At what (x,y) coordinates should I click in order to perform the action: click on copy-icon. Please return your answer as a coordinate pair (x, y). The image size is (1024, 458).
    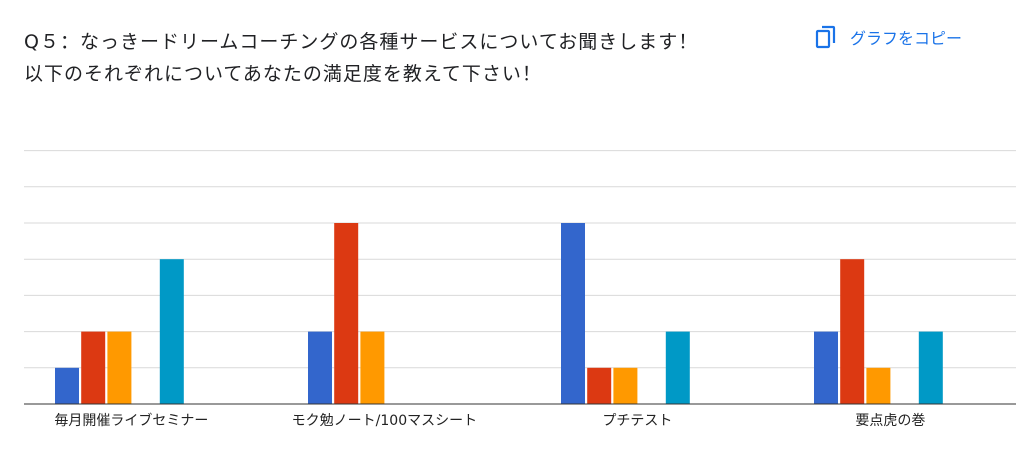
    Looking at the image, I should click on (825, 37).